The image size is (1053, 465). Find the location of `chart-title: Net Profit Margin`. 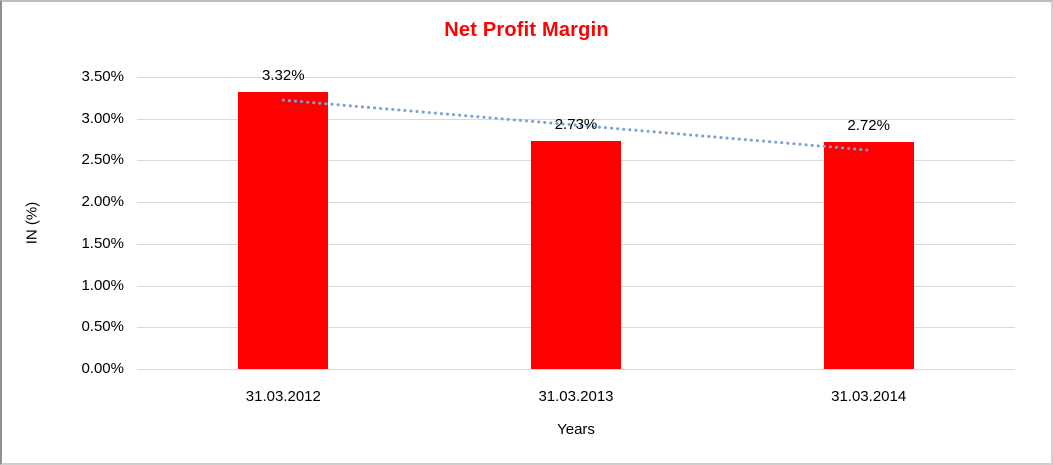

chart-title: Net Profit Margin is located at coordinates (526, 30).